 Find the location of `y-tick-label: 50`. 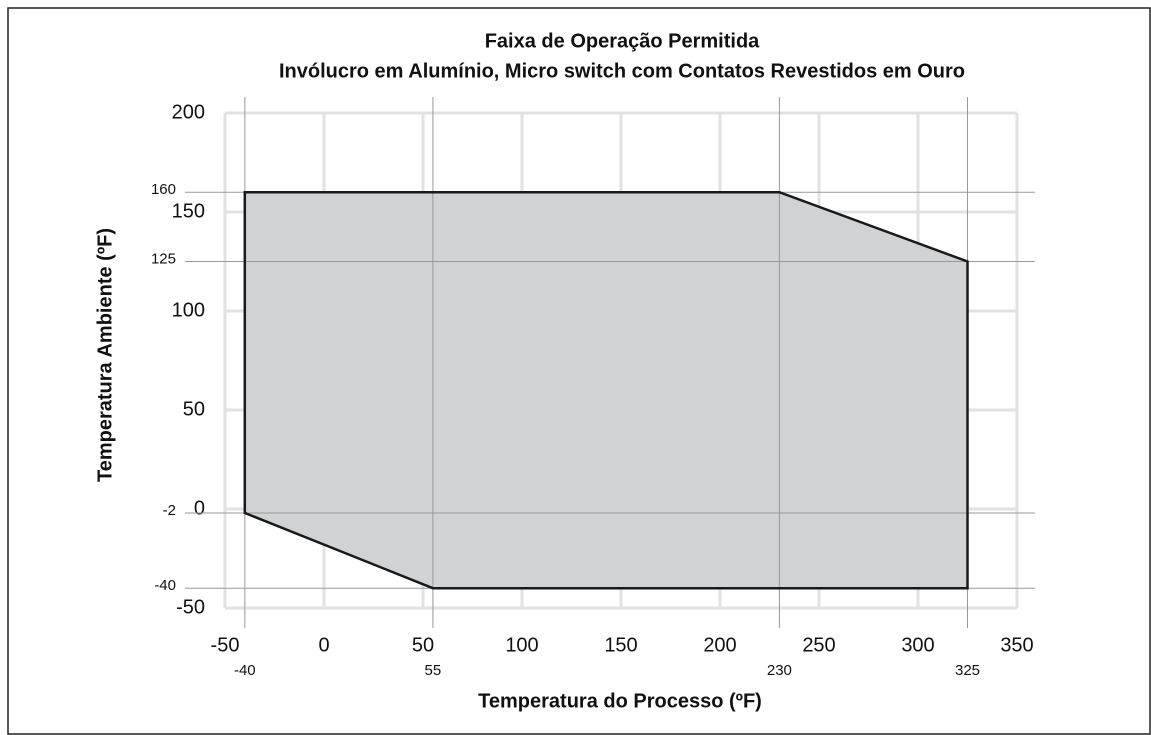

y-tick-label: 50 is located at coordinates (194, 409).